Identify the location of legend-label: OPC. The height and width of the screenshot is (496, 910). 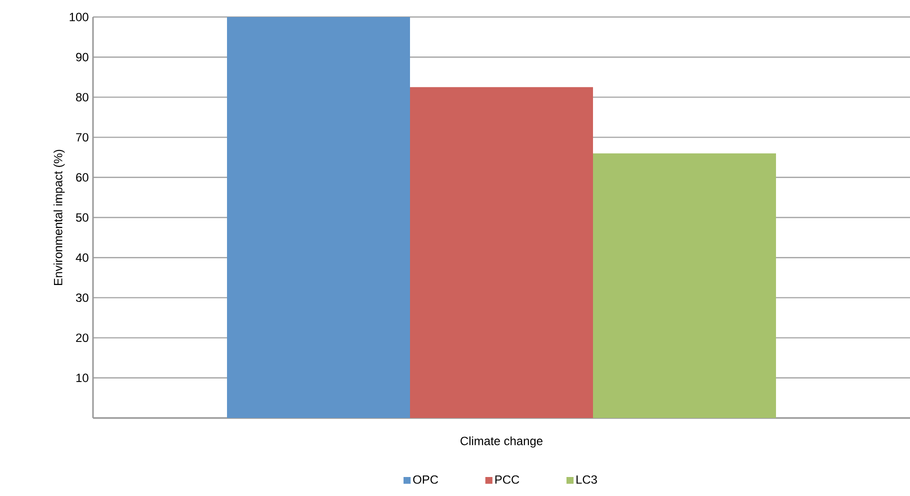
(425, 479).